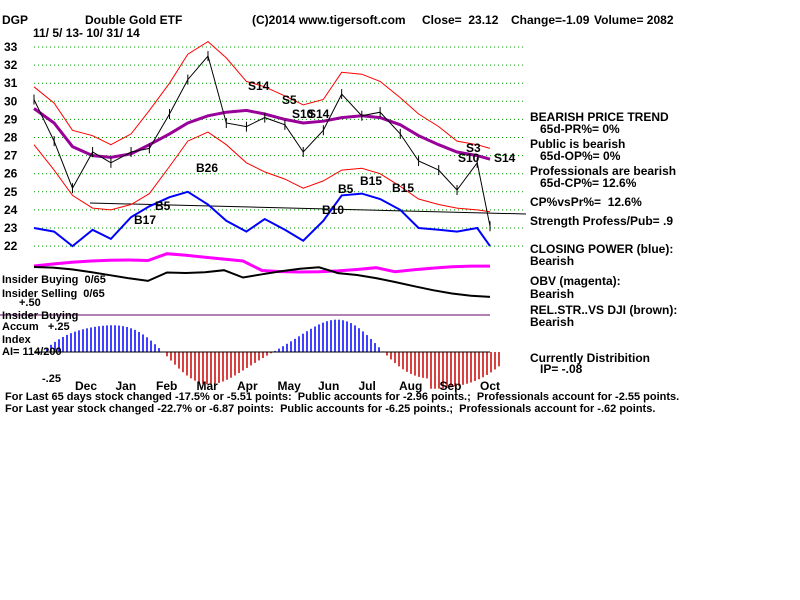 This screenshot has height=600, width=800. Describe the element at coordinates (11, 101) in the screenshot. I see `y-tick-label: 30` at that location.